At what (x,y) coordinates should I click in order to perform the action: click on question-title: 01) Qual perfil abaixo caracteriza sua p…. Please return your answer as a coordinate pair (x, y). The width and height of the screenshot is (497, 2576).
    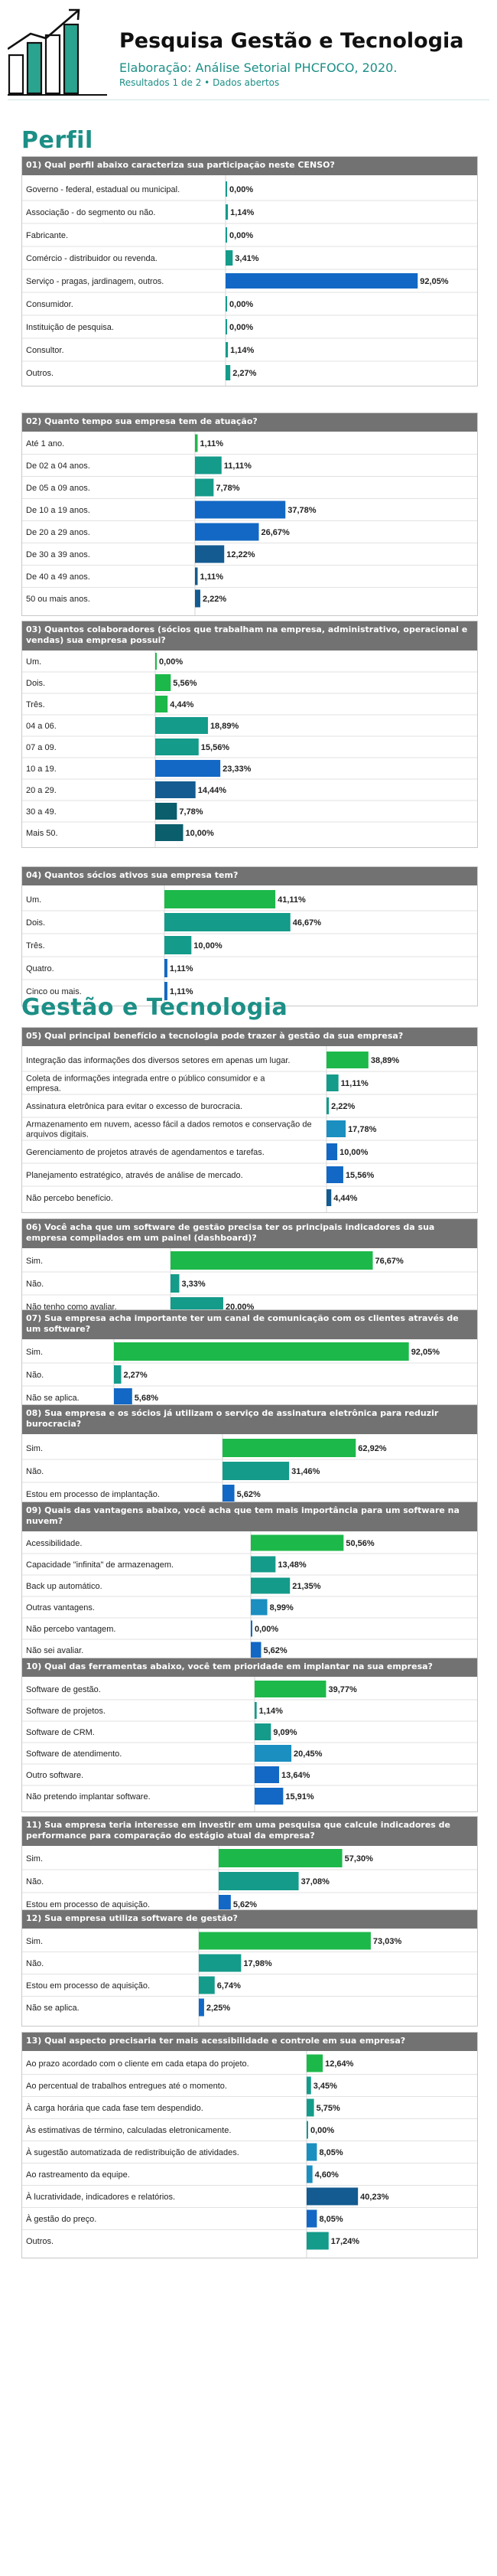
    Looking at the image, I should click on (249, 166).